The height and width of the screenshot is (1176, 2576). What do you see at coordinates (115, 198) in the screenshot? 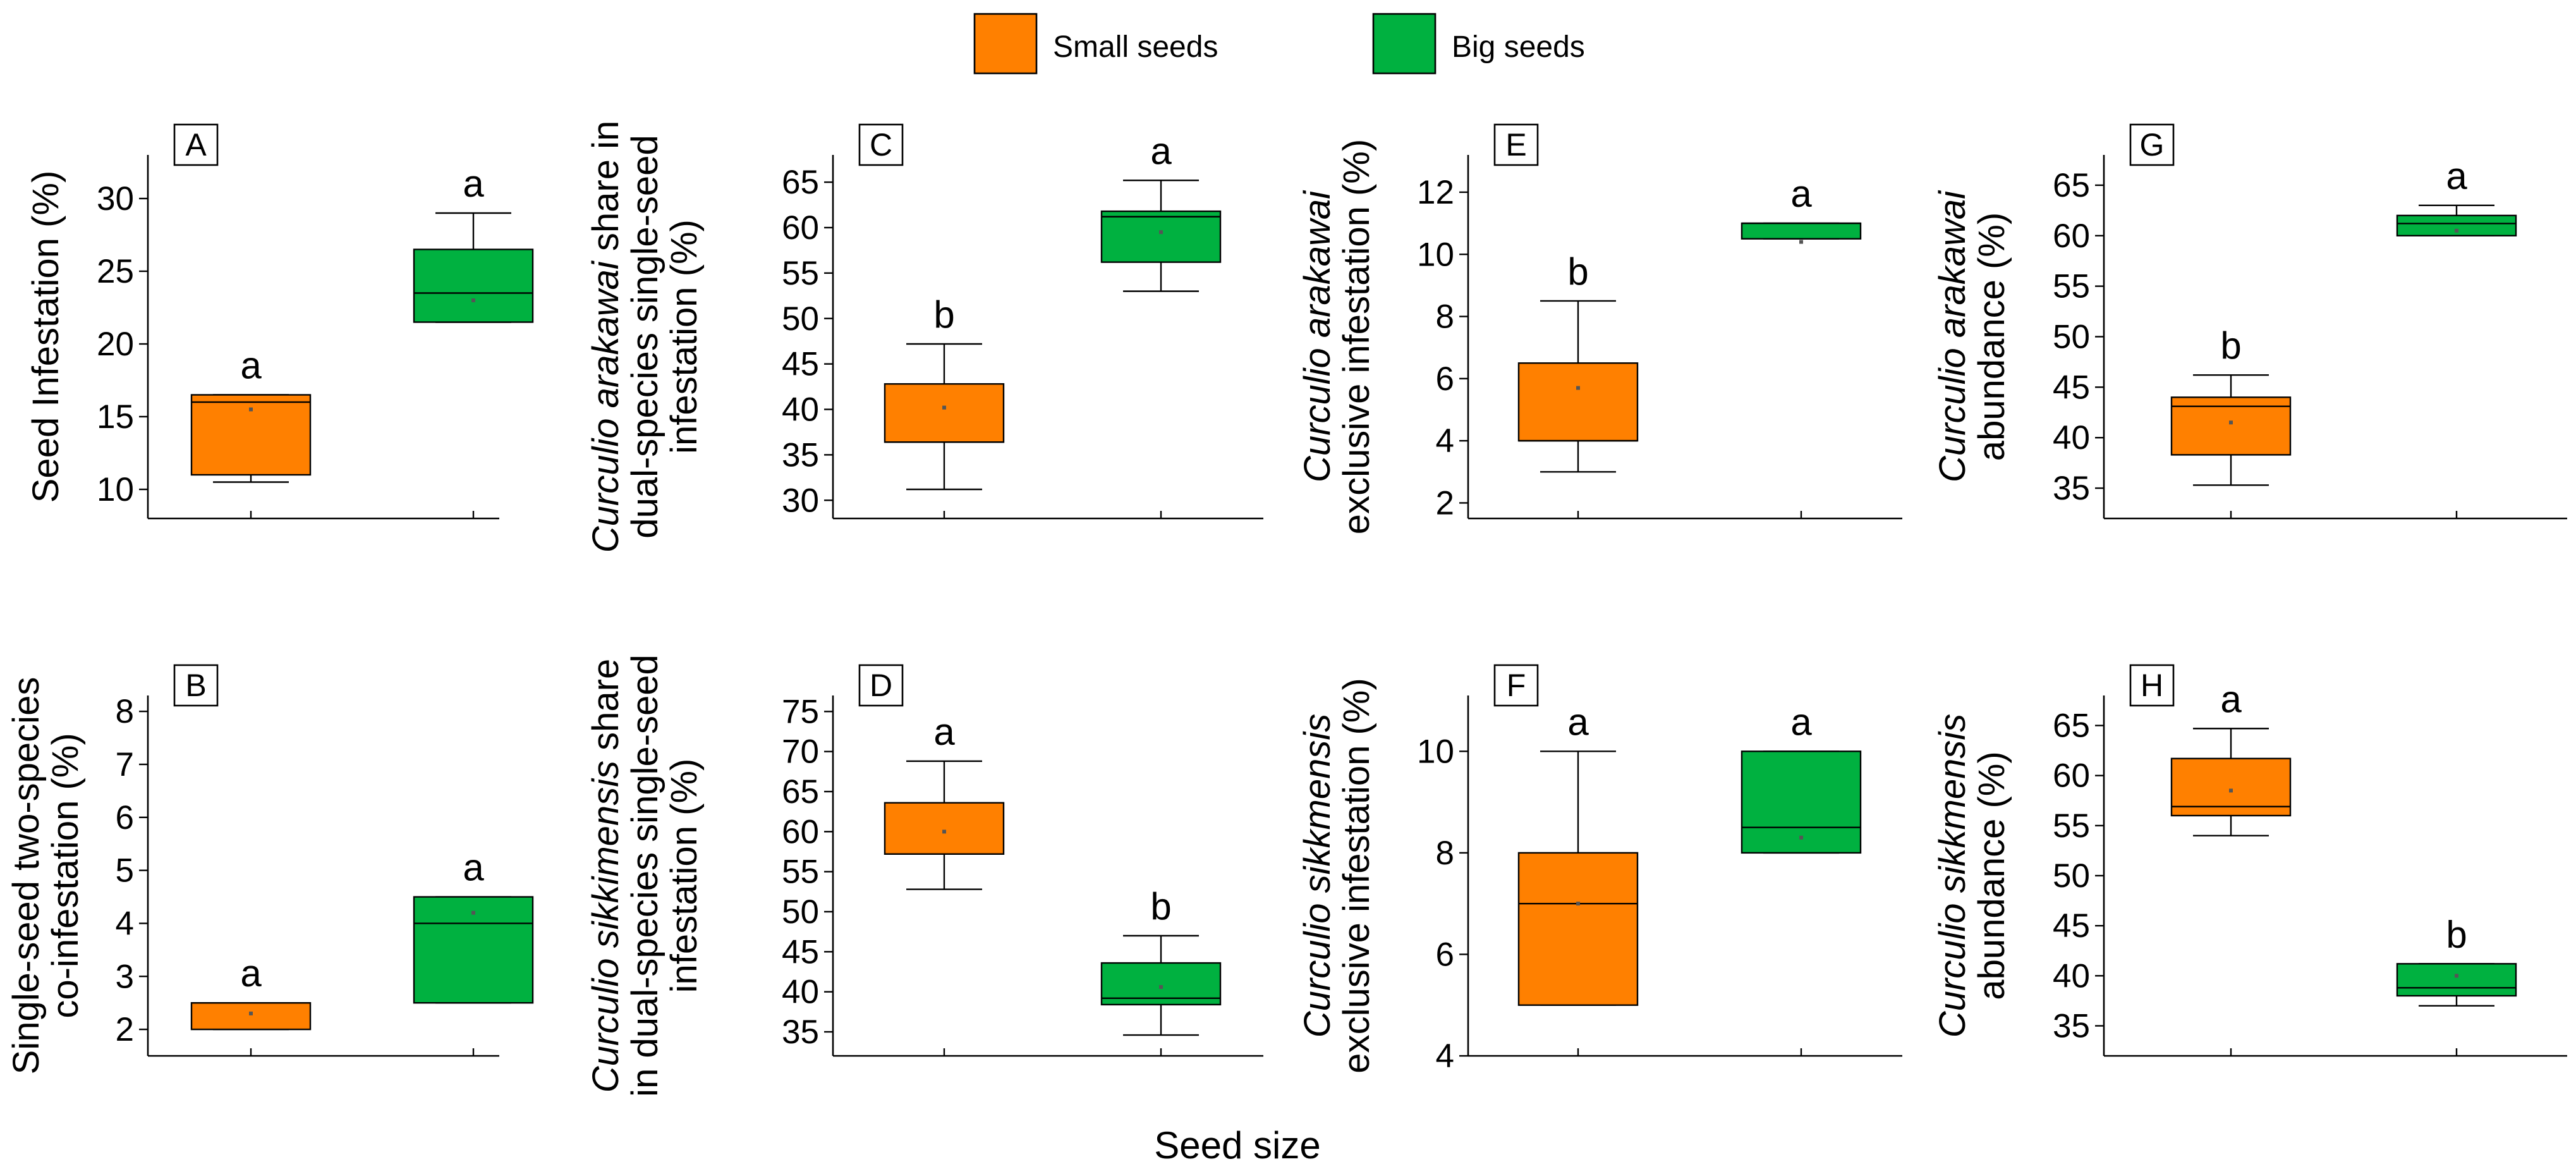
I see `y-tick-label: 30` at bounding box center [115, 198].